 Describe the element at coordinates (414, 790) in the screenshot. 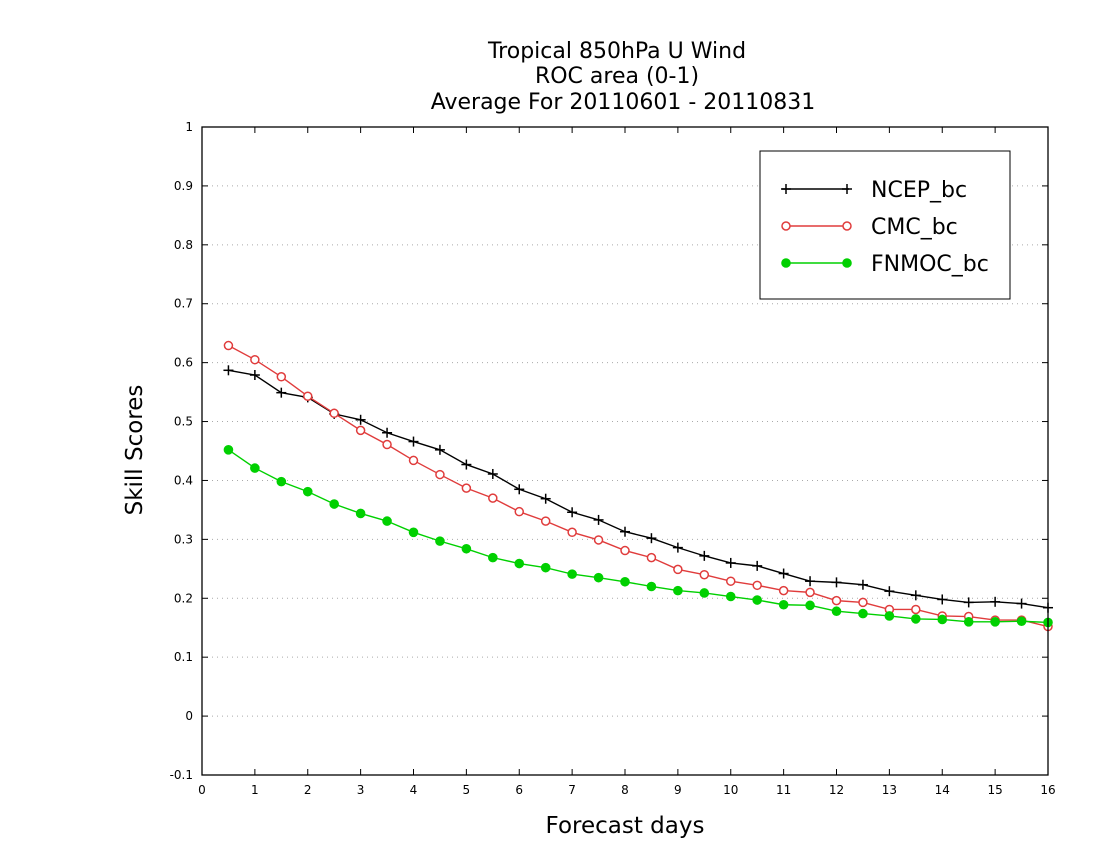

I see `x-tick-label: 4` at that location.